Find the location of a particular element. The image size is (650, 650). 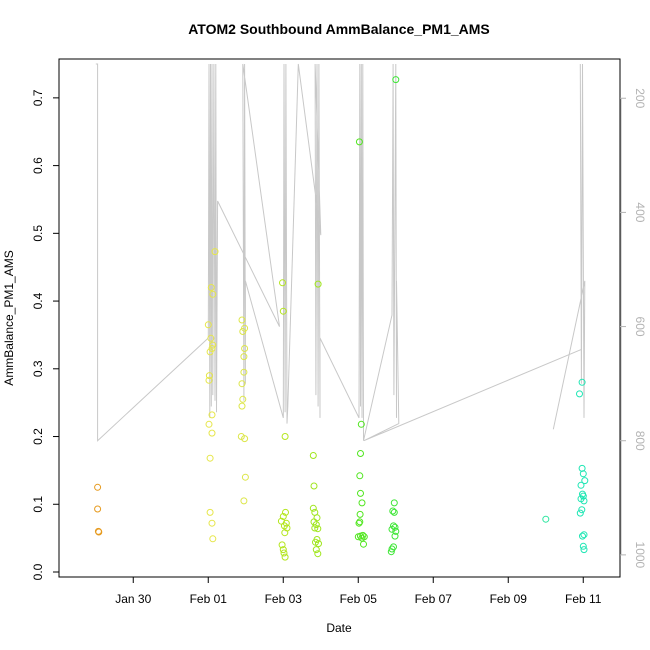

y-tick-label: 0.3 is located at coordinates (38, 368).